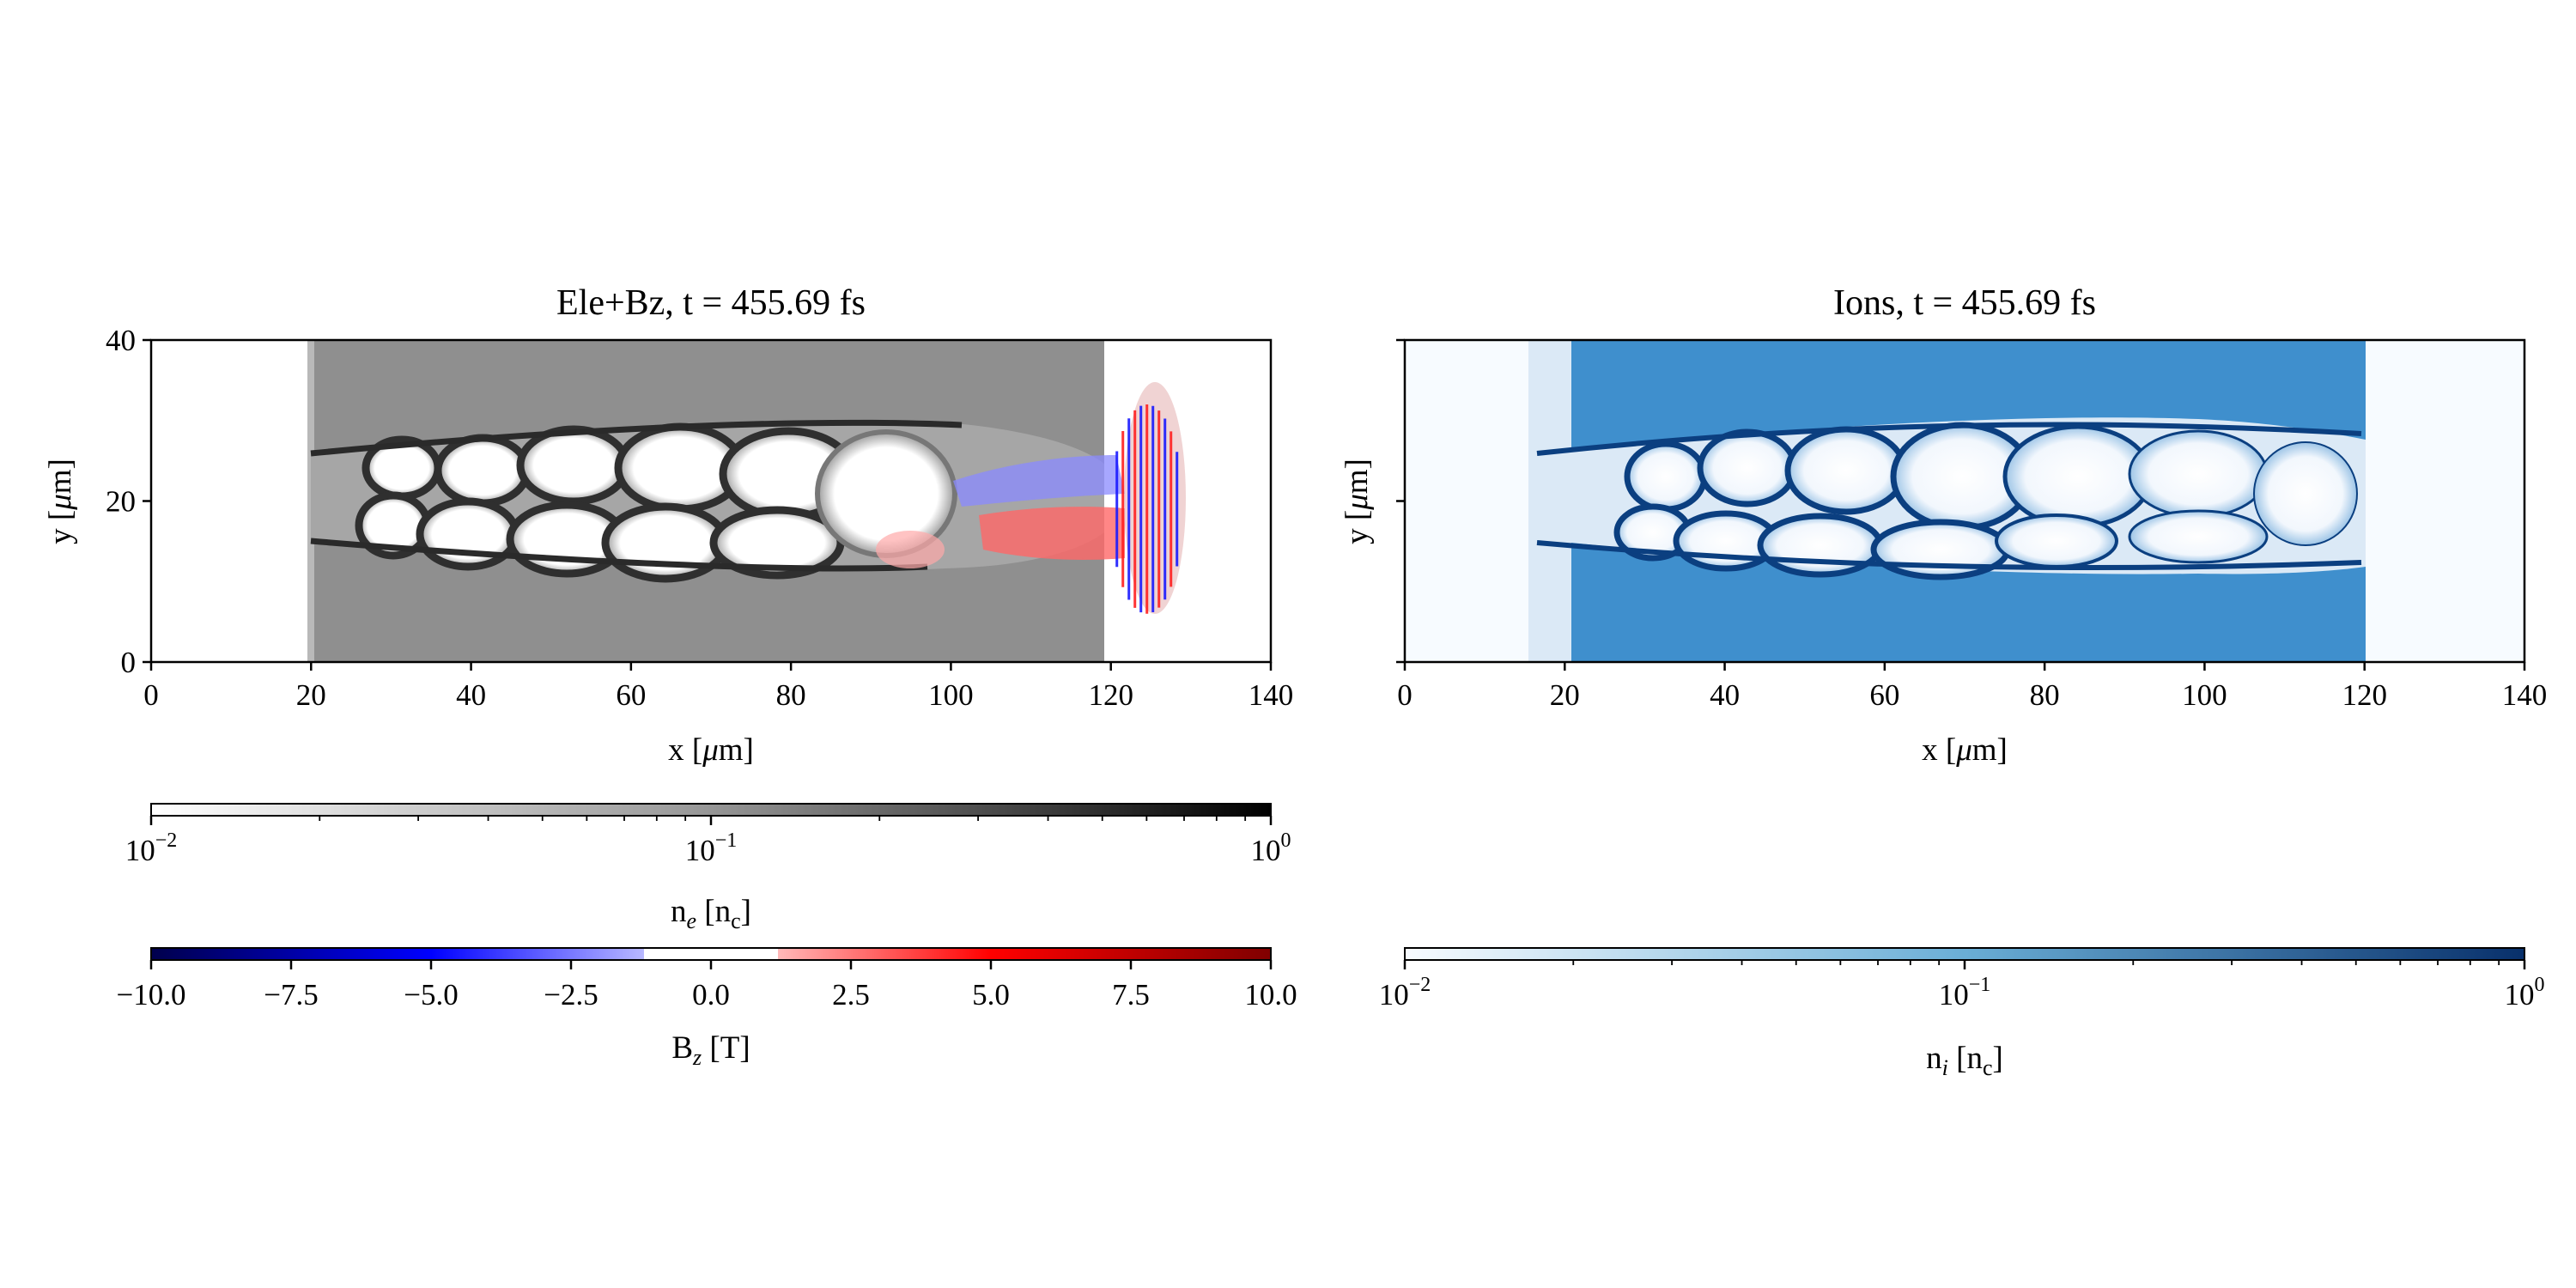 This screenshot has width=2576, height=1288. What do you see at coordinates (1357, 501) in the screenshot?
I see `right-y-axis-title: y [μm]` at bounding box center [1357, 501].